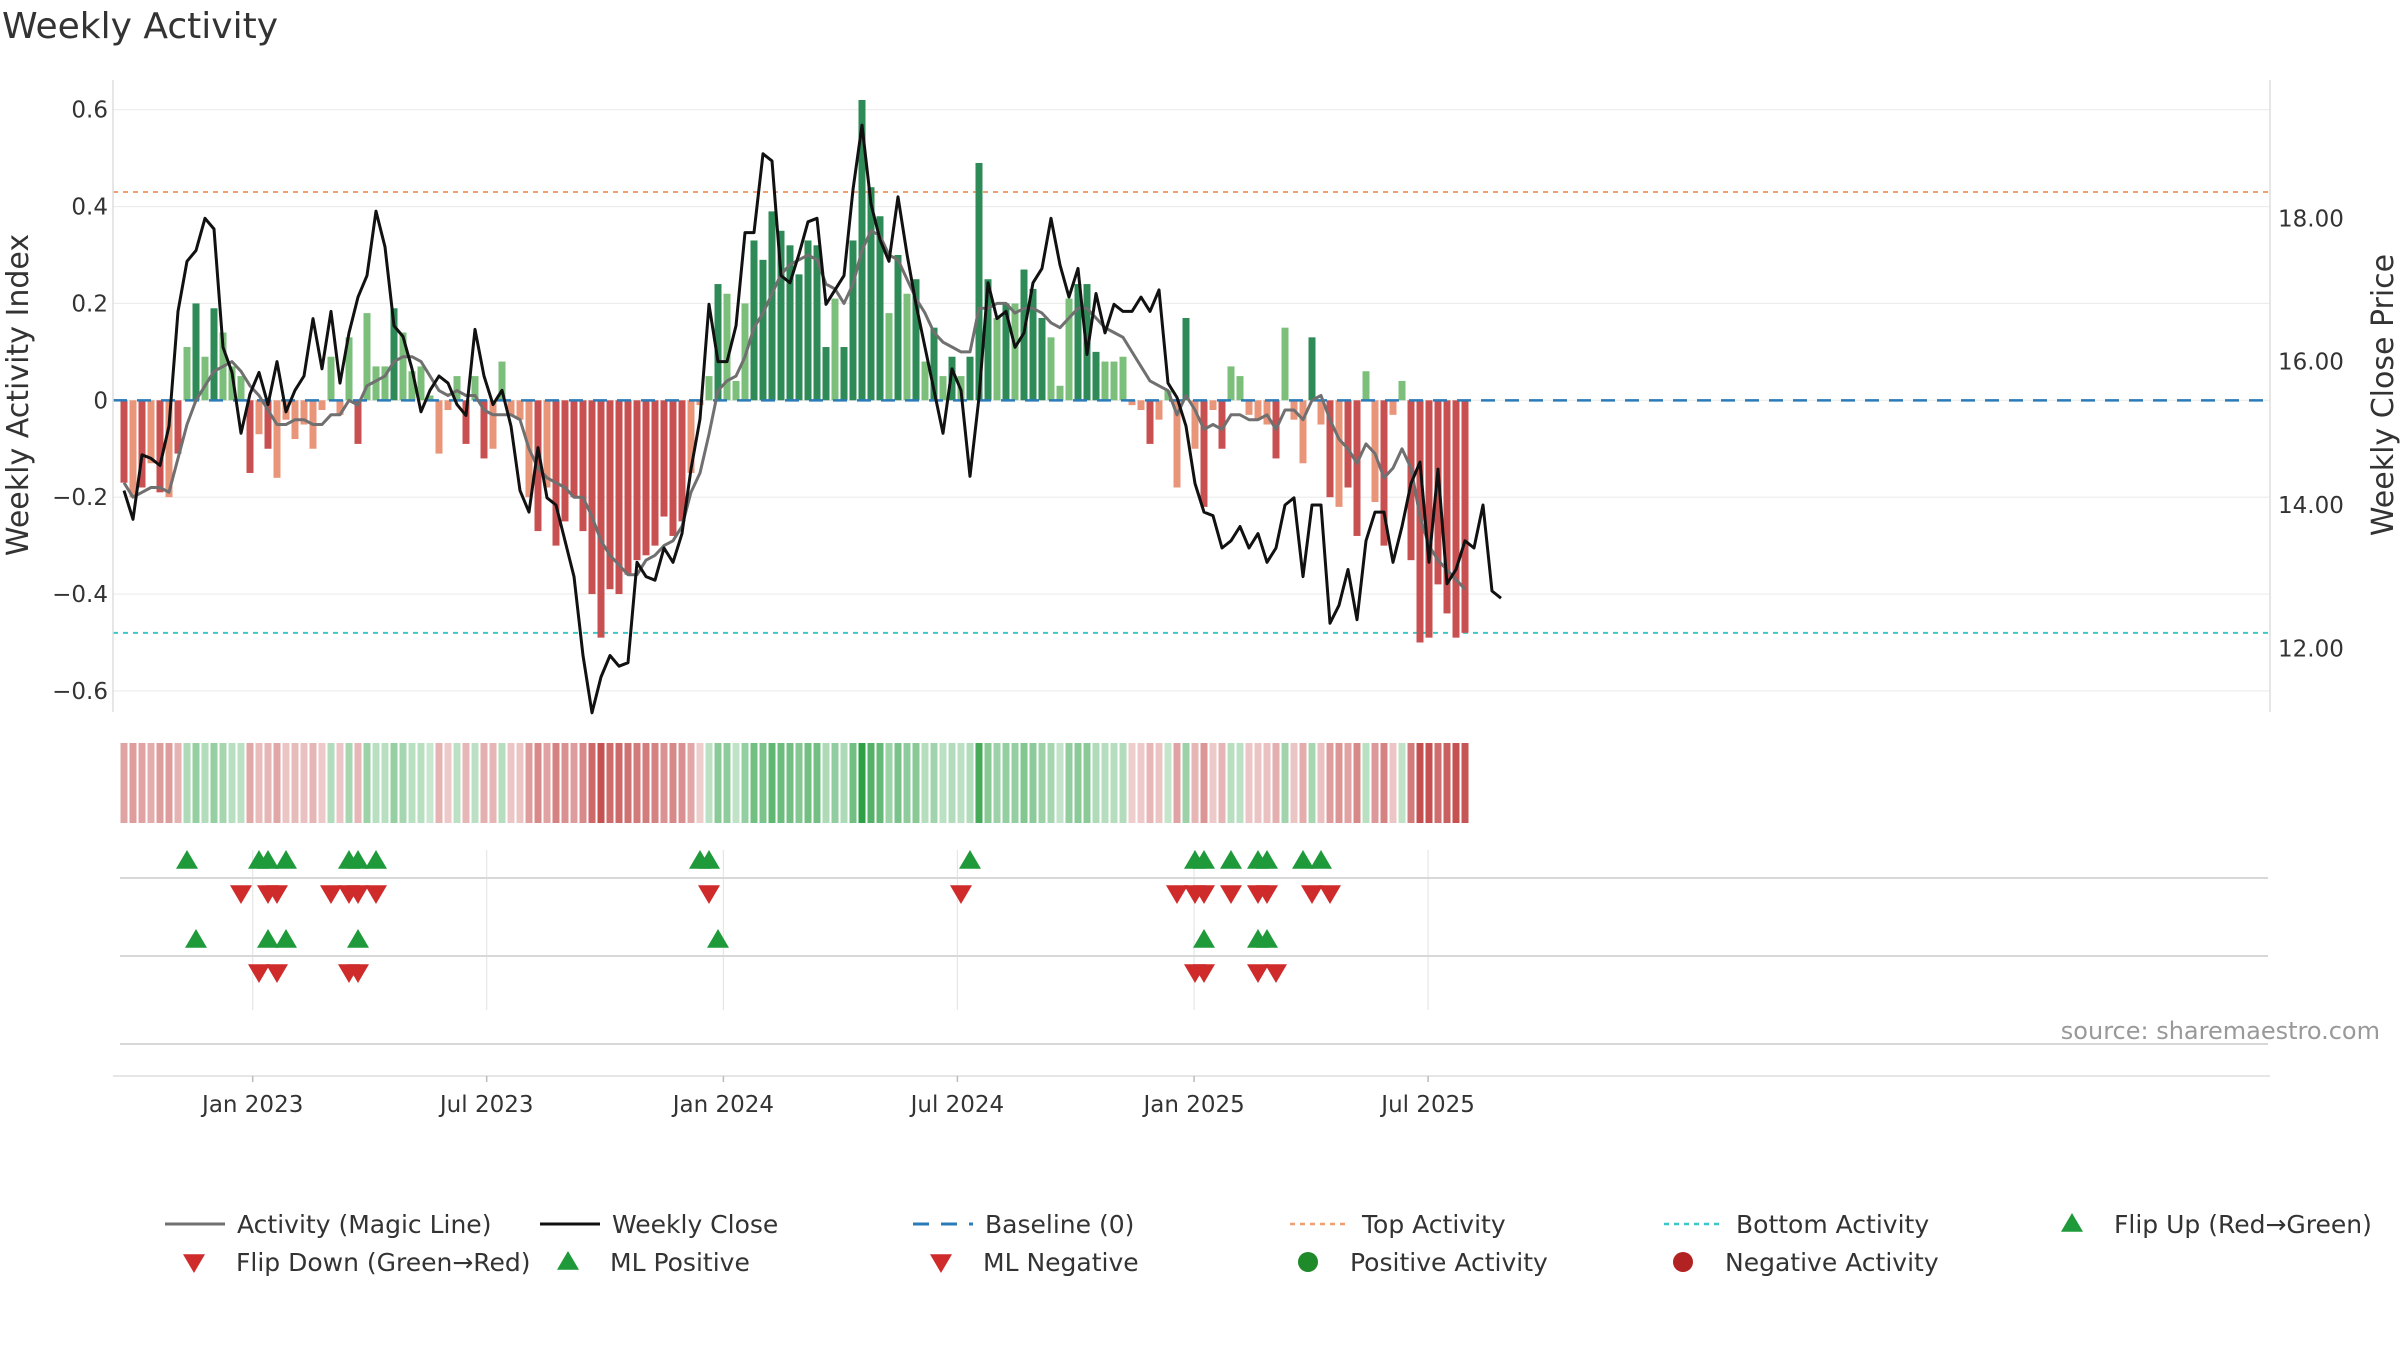 This screenshot has height=1354, width=2400. I want to click on ml-negative-marker, so click(1276, 973).